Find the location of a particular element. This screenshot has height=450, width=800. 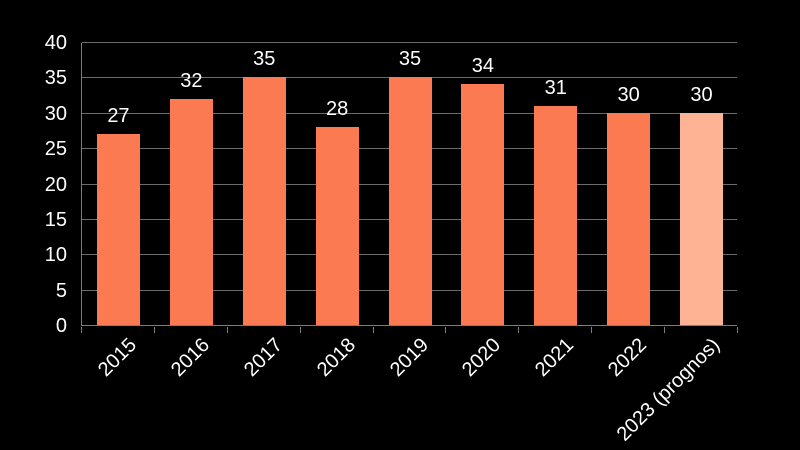

x-tick-label-2021: 2021 is located at coordinates (555, 358).